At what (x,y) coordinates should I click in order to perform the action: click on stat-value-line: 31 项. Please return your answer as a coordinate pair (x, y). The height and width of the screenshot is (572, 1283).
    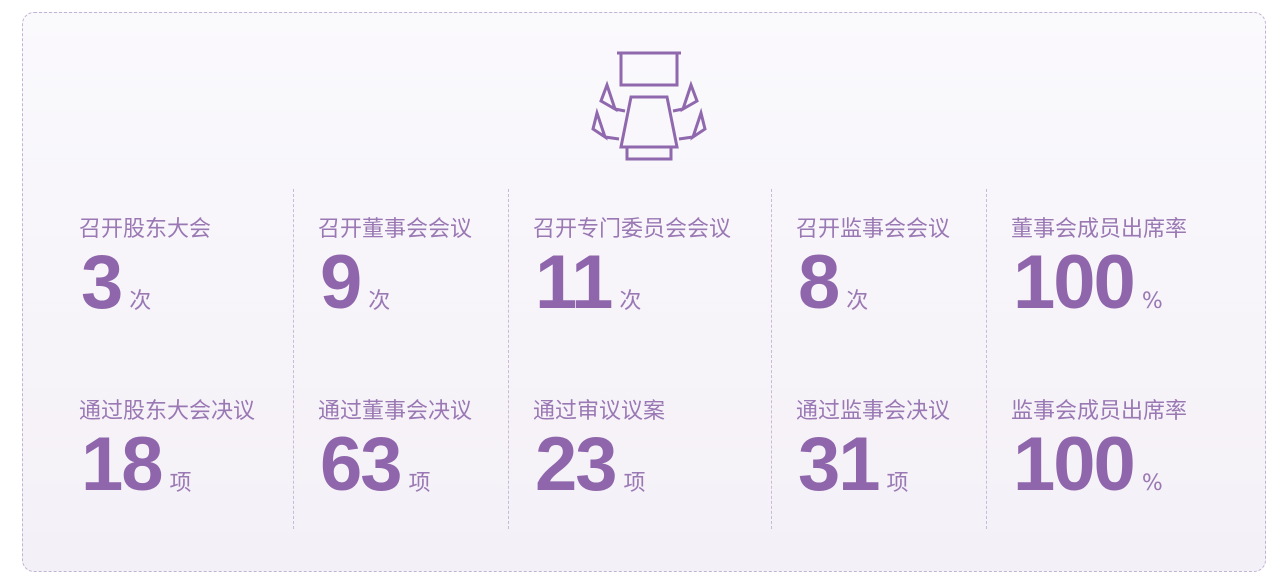
    Looking at the image, I should click on (853, 465).